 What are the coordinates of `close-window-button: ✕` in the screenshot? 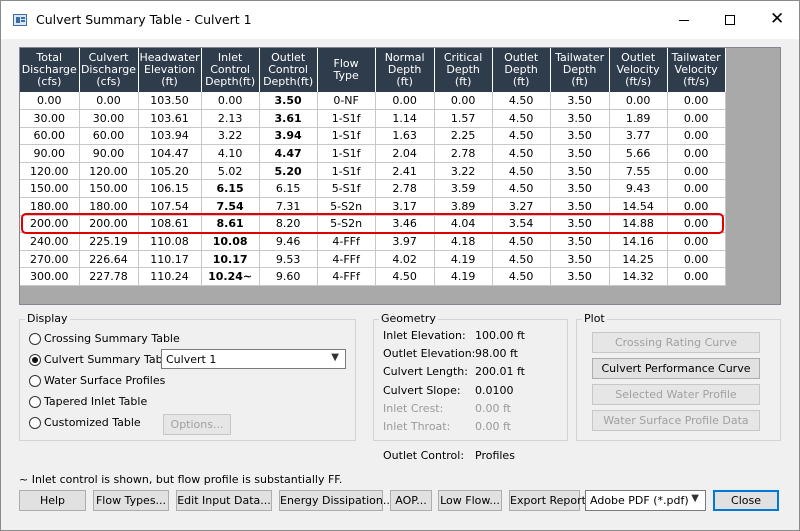 It's located at (776, 20).